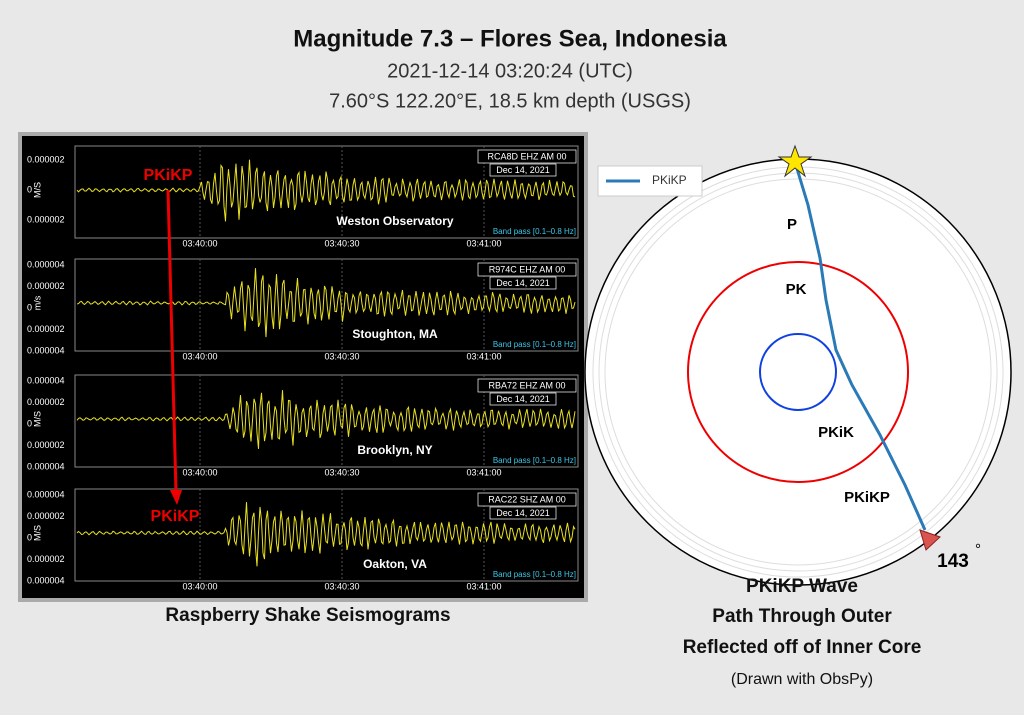 Image resolution: width=1024 pixels, height=715 pixels. Describe the element at coordinates (510, 38) in the screenshot. I see `title: Magnitude 7.3 – Flores Sea, Indonesia` at that location.